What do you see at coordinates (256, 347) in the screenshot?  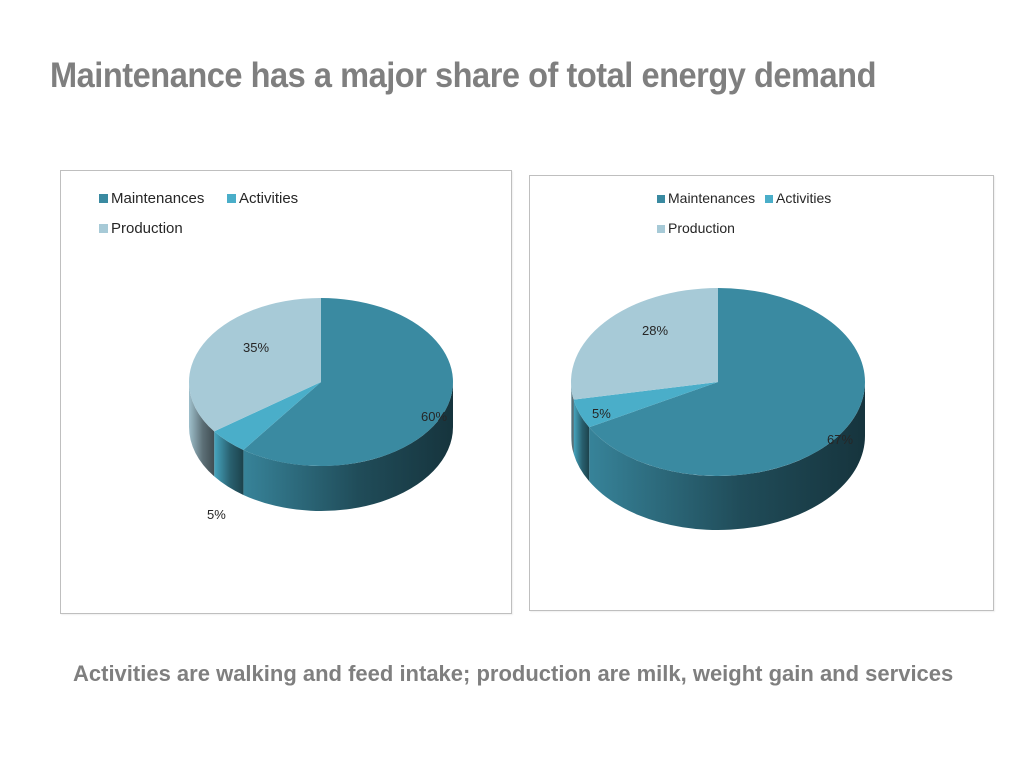 I see `data-label-production: 35%` at bounding box center [256, 347].